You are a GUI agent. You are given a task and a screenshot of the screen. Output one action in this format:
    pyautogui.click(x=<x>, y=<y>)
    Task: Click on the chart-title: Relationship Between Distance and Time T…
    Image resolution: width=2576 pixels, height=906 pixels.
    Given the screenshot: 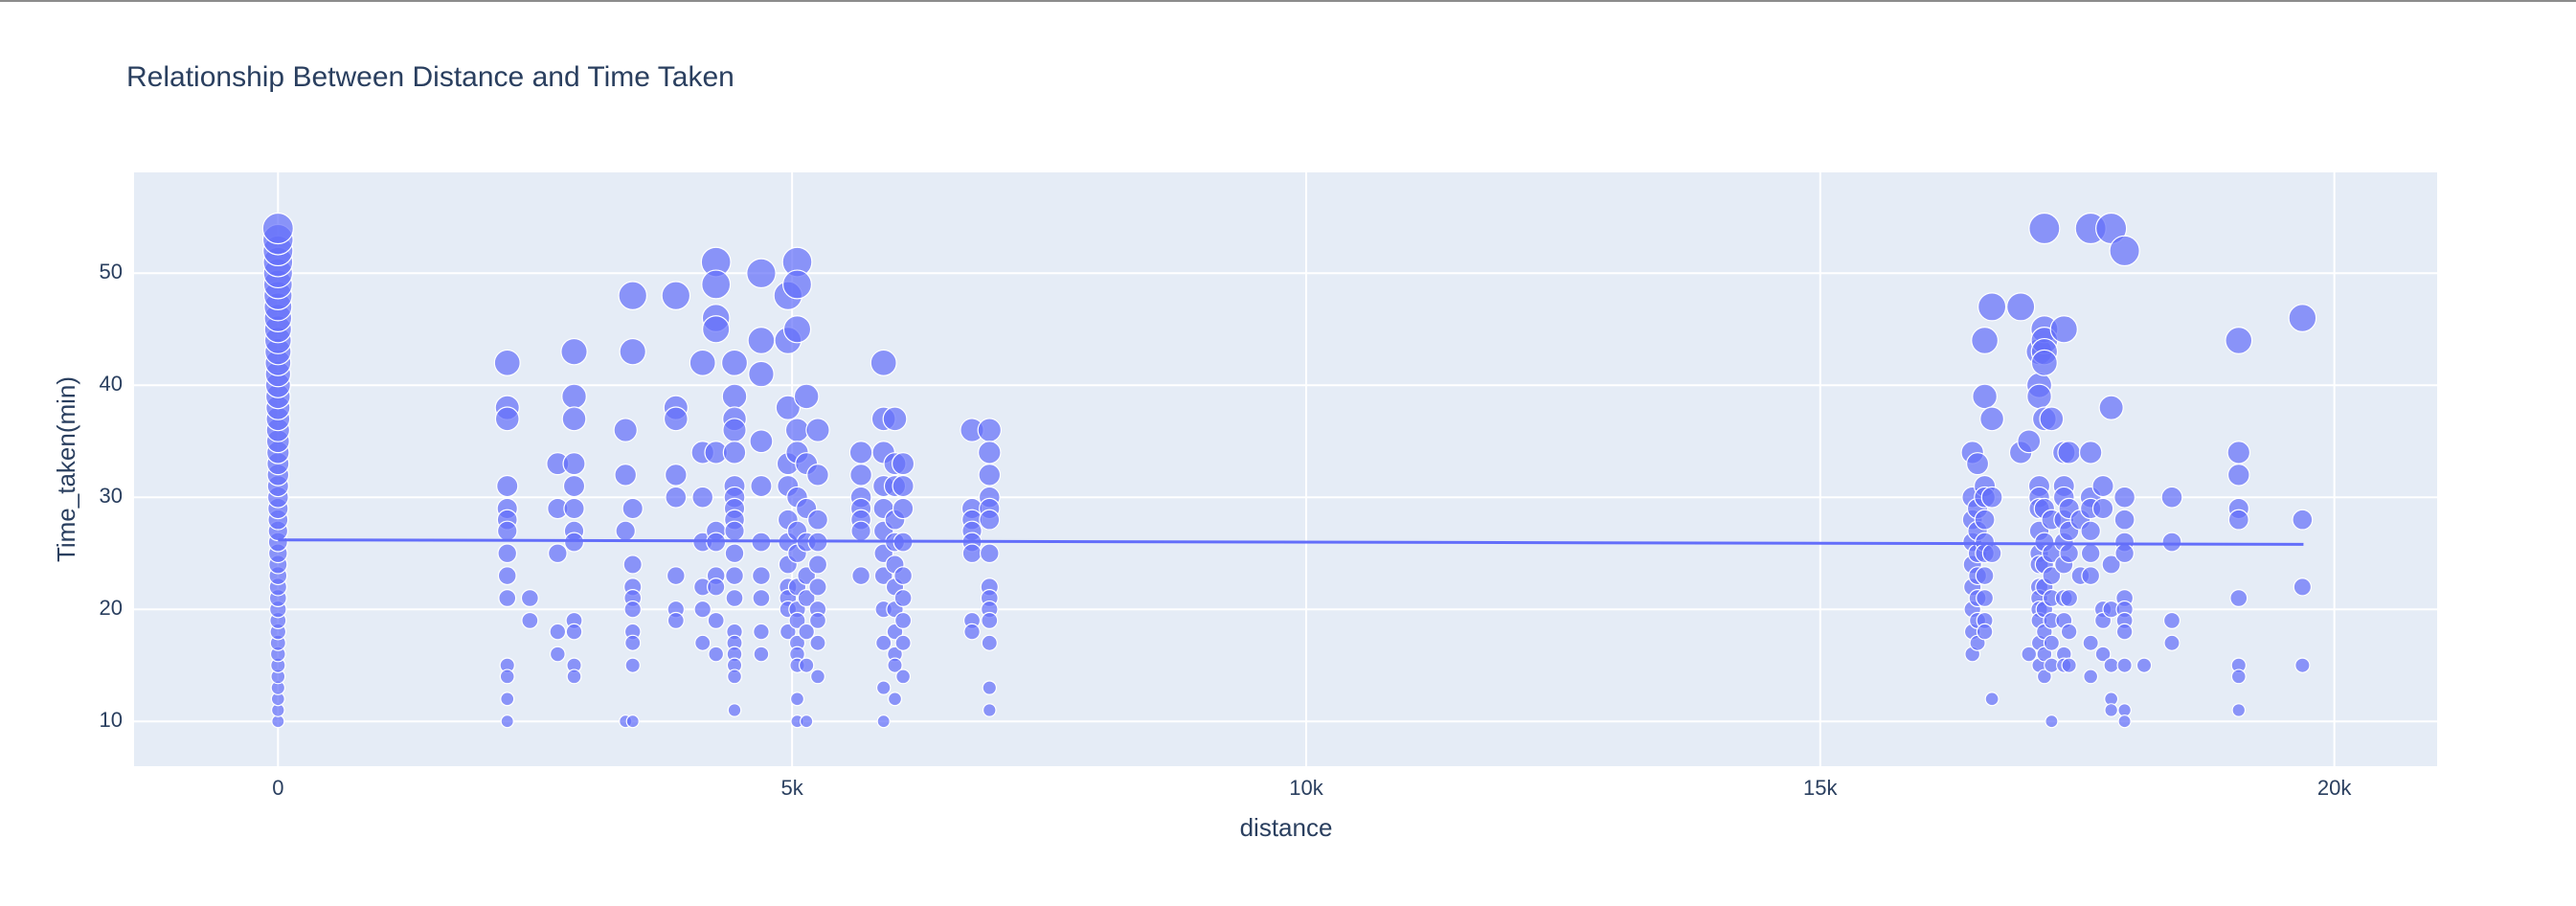 What is the action you would take?
    pyautogui.click(x=430, y=77)
    